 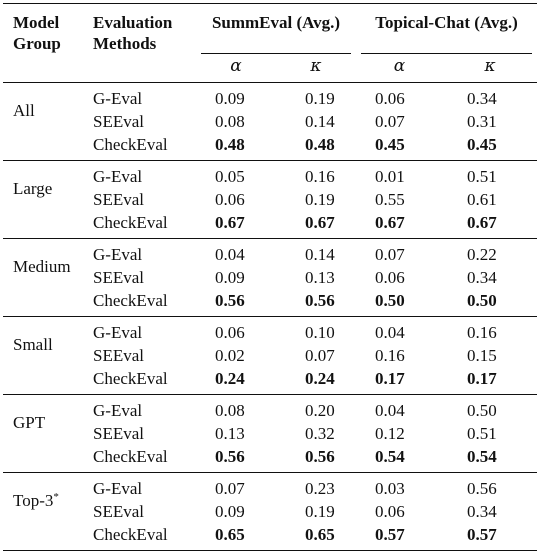 I want to click on header-model-group-line2: Group, so click(x=37, y=43).